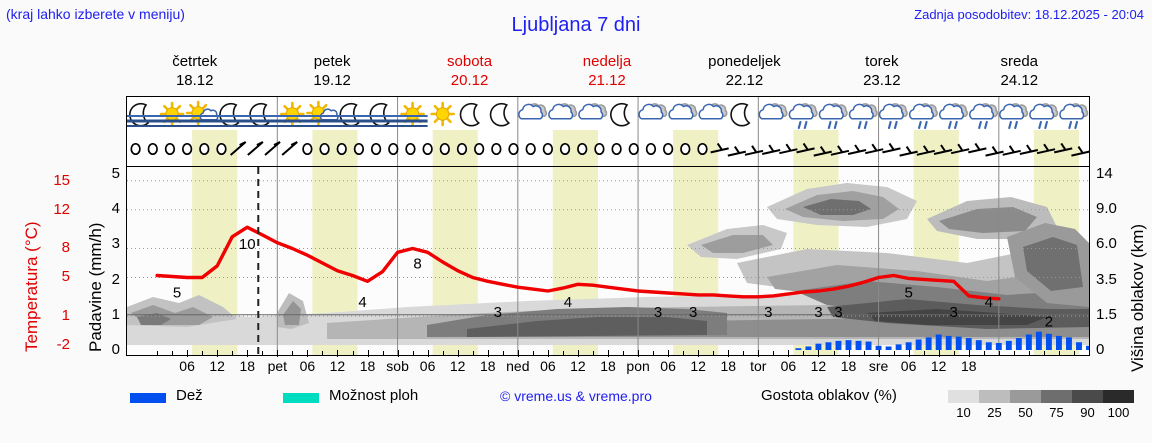 The image size is (1152, 443). I want to click on x-label-tor: tor, so click(758, 366).